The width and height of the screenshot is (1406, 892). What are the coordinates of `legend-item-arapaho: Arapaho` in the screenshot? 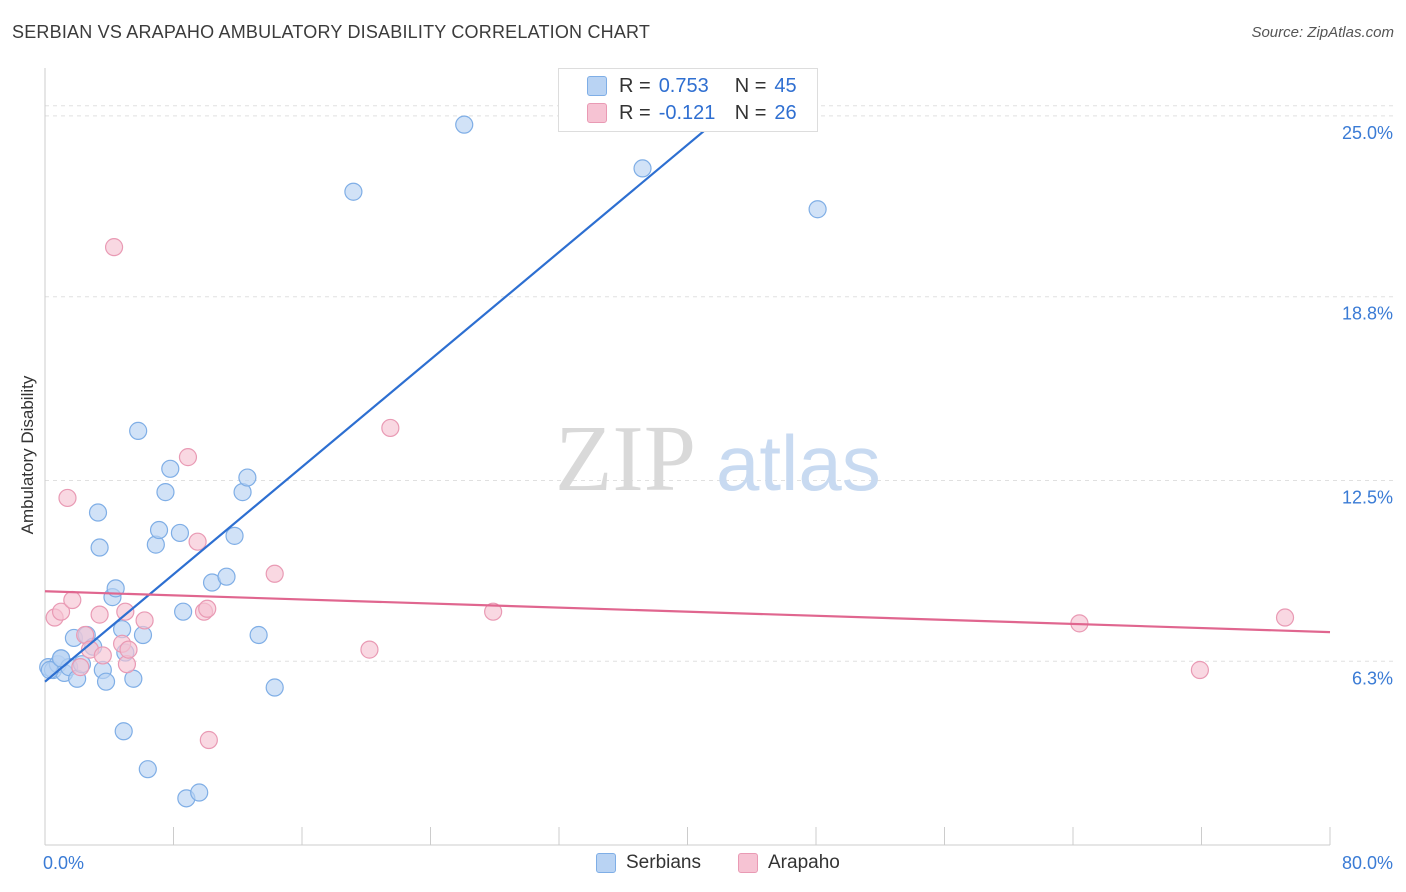 It's located at (789, 863).